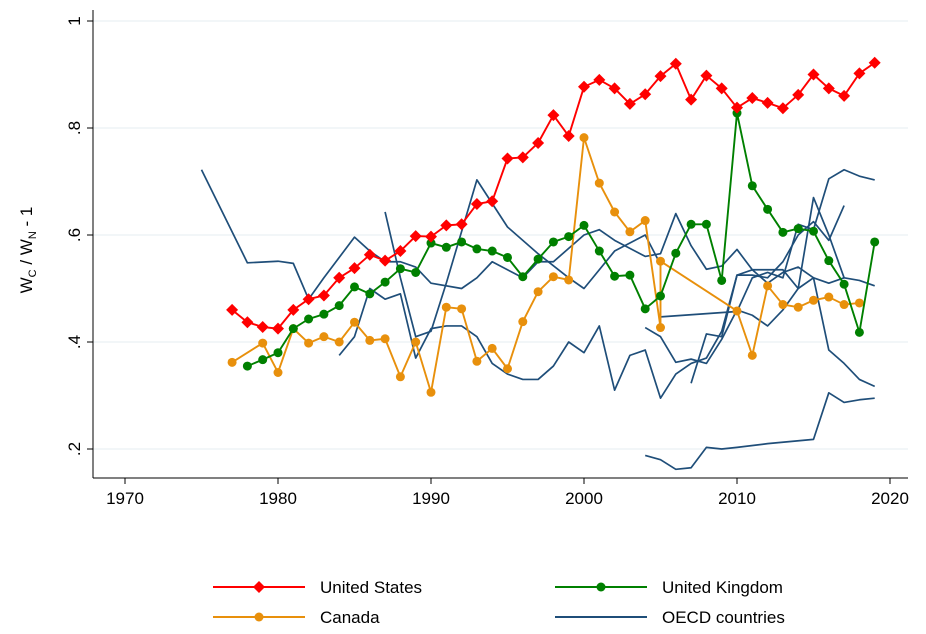 Image resolution: width=926 pixels, height=634 pixels. I want to click on y-label-sub: N, so click(33, 235).